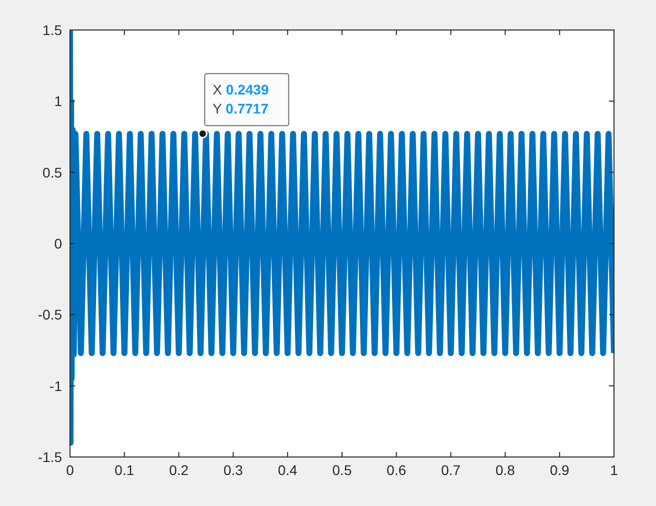  I want to click on x-tick-label: 0.8, so click(505, 470).